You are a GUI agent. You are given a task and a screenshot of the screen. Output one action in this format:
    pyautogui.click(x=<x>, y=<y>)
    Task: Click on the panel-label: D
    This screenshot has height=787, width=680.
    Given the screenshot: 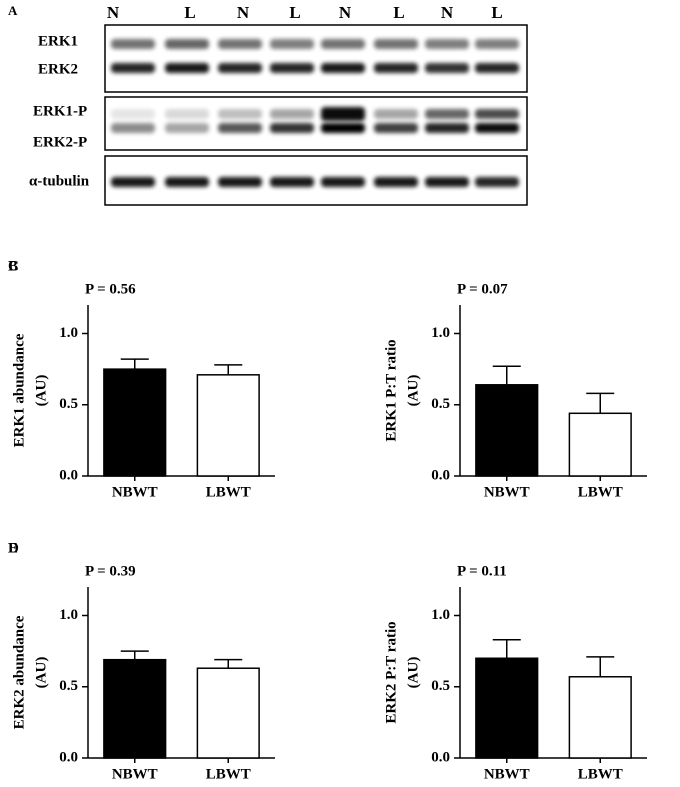 What is the action you would take?
    pyautogui.click(x=13, y=548)
    